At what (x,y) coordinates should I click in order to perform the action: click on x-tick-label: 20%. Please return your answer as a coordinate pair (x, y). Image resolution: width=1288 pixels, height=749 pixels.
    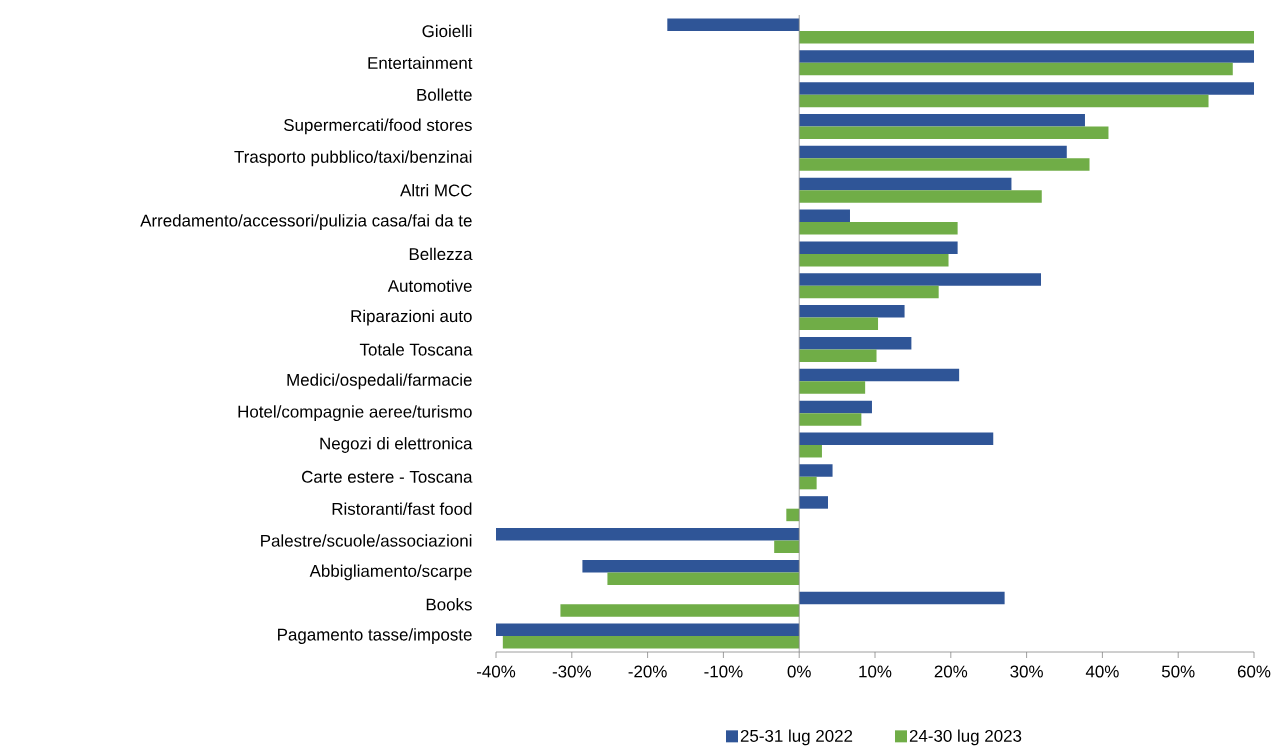
    Looking at the image, I should click on (951, 671).